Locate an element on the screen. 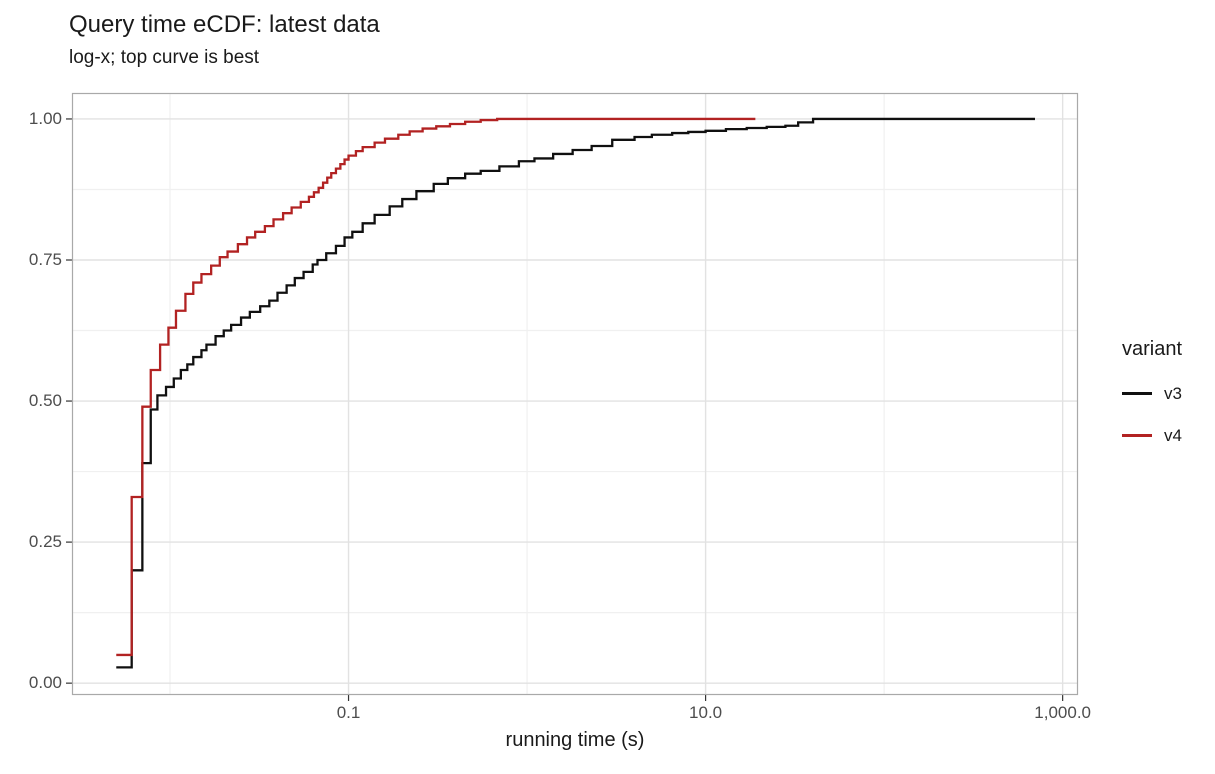  legend: variant v3 v4 is located at coordinates (1152, 403).